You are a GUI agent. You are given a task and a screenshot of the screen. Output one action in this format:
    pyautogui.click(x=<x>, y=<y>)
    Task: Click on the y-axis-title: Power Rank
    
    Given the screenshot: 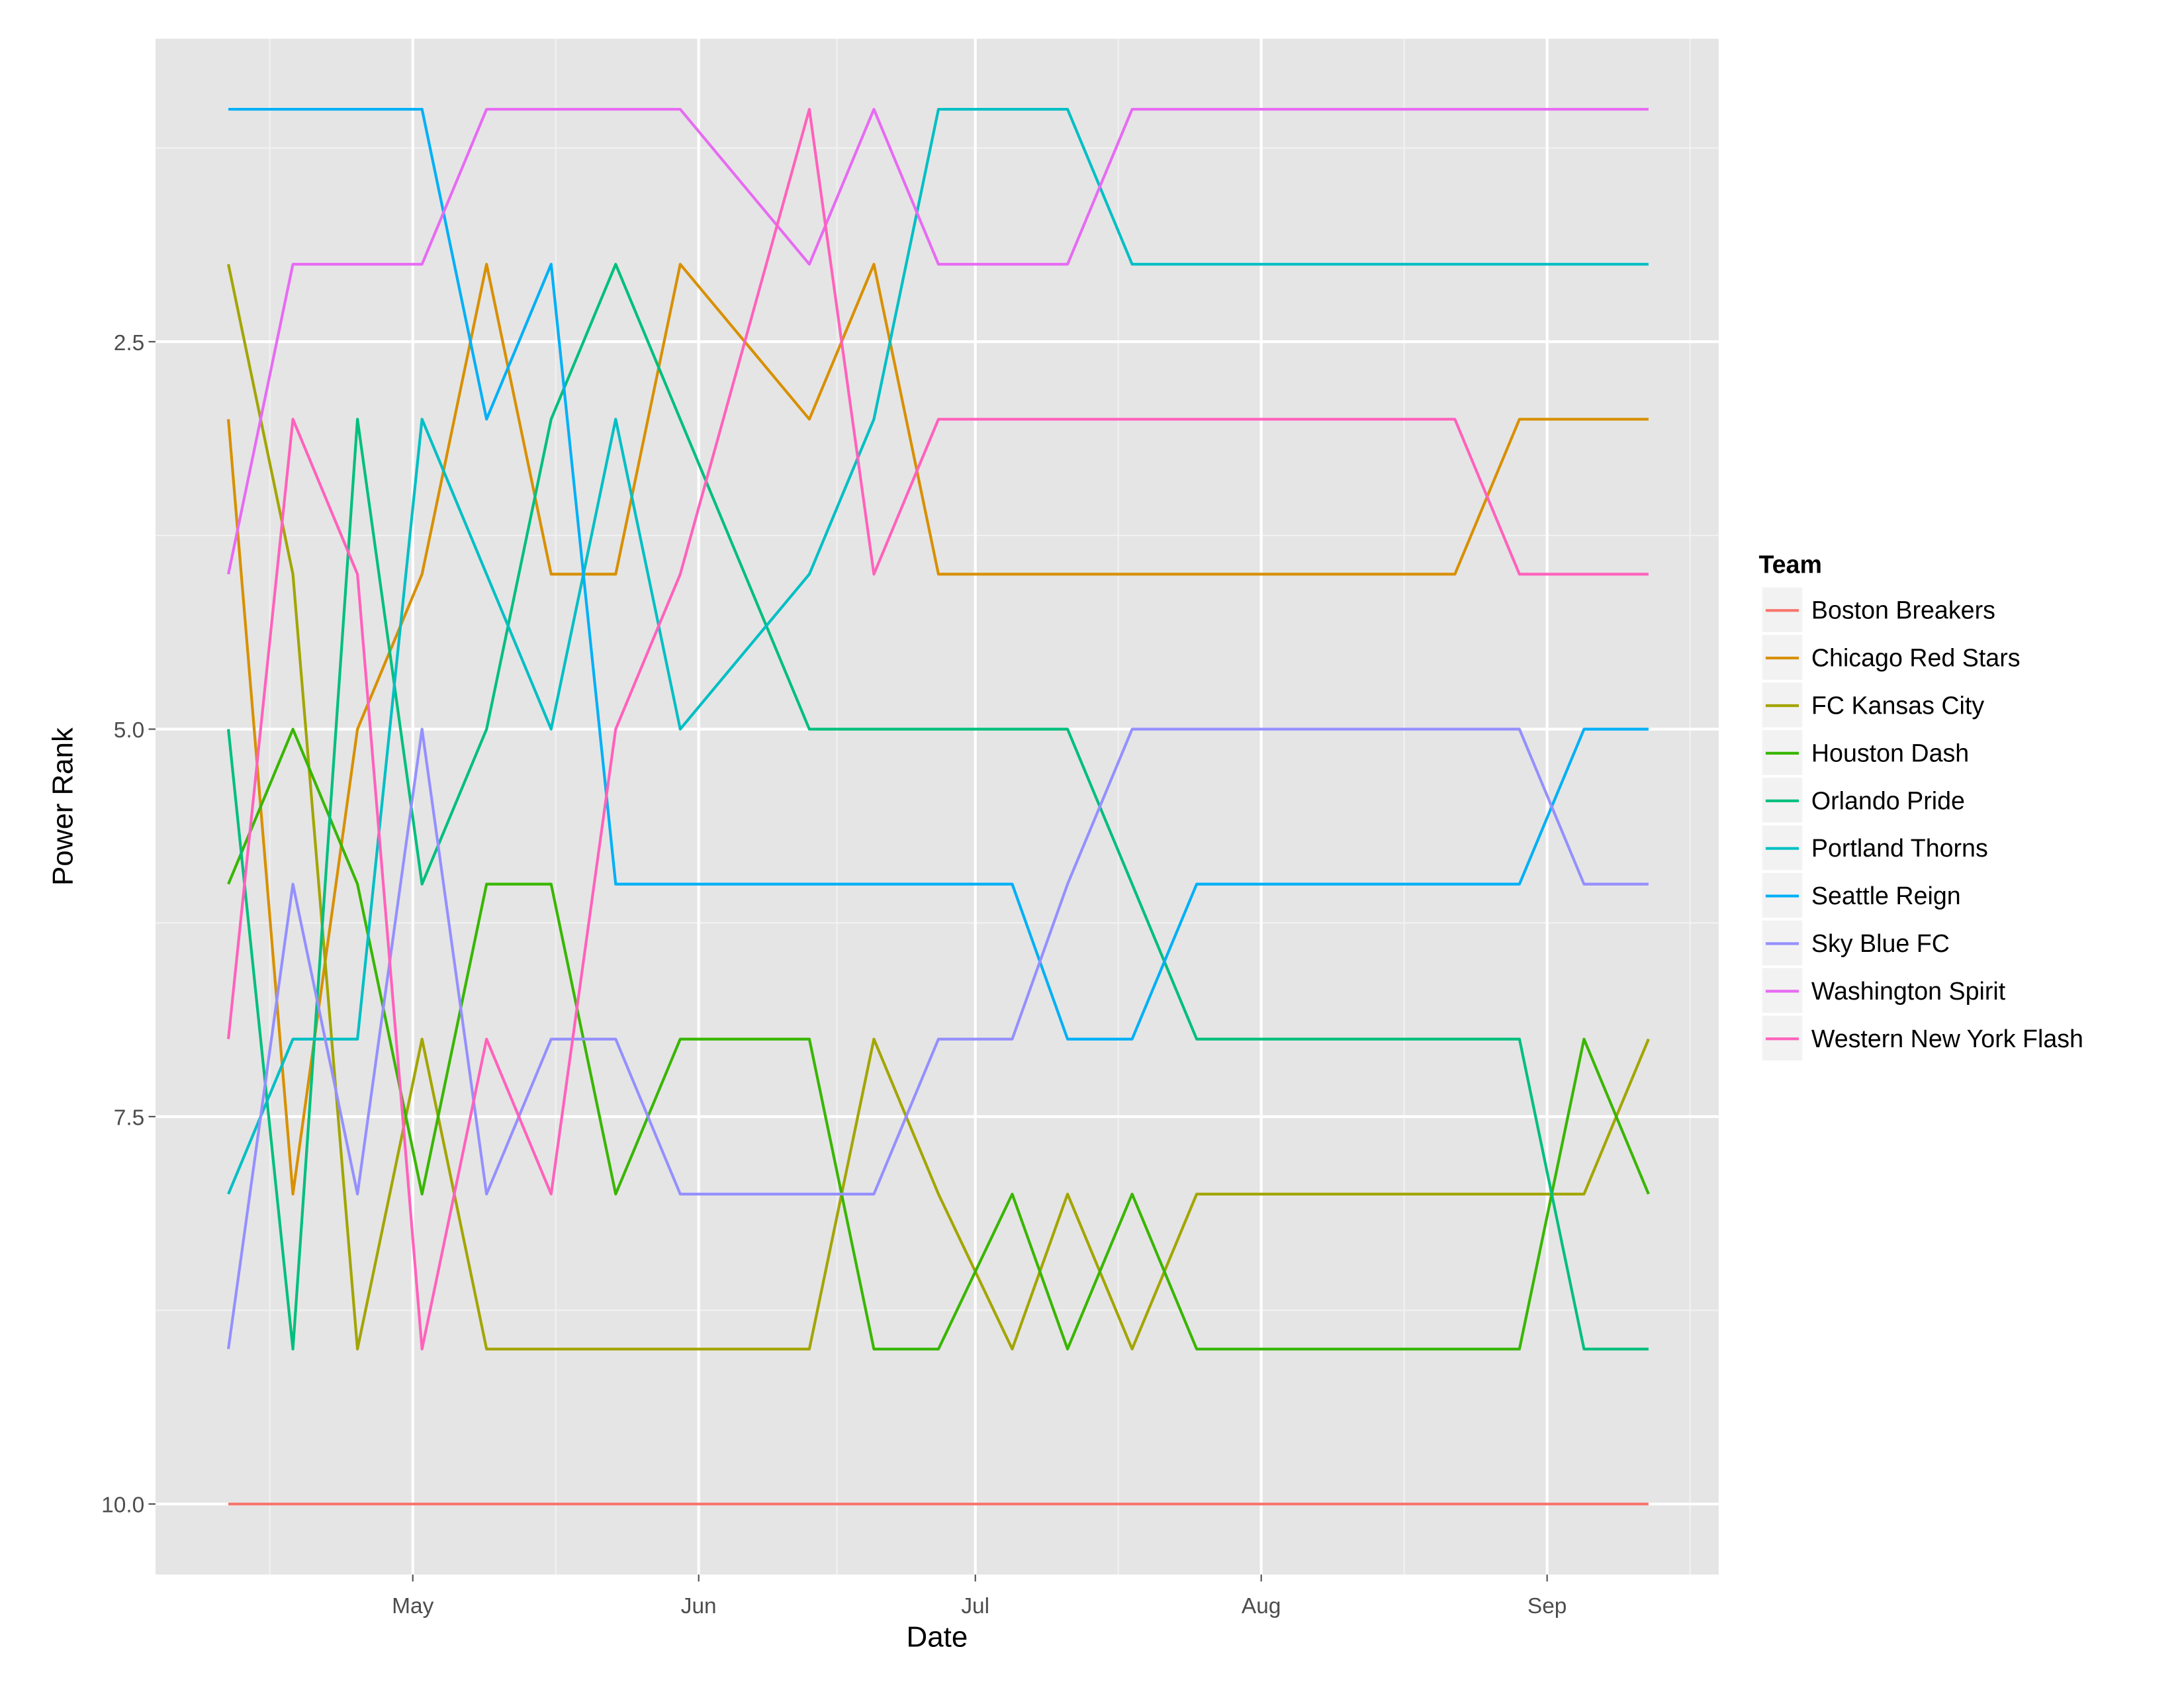 What is the action you would take?
    pyautogui.click(x=63, y=806)
    